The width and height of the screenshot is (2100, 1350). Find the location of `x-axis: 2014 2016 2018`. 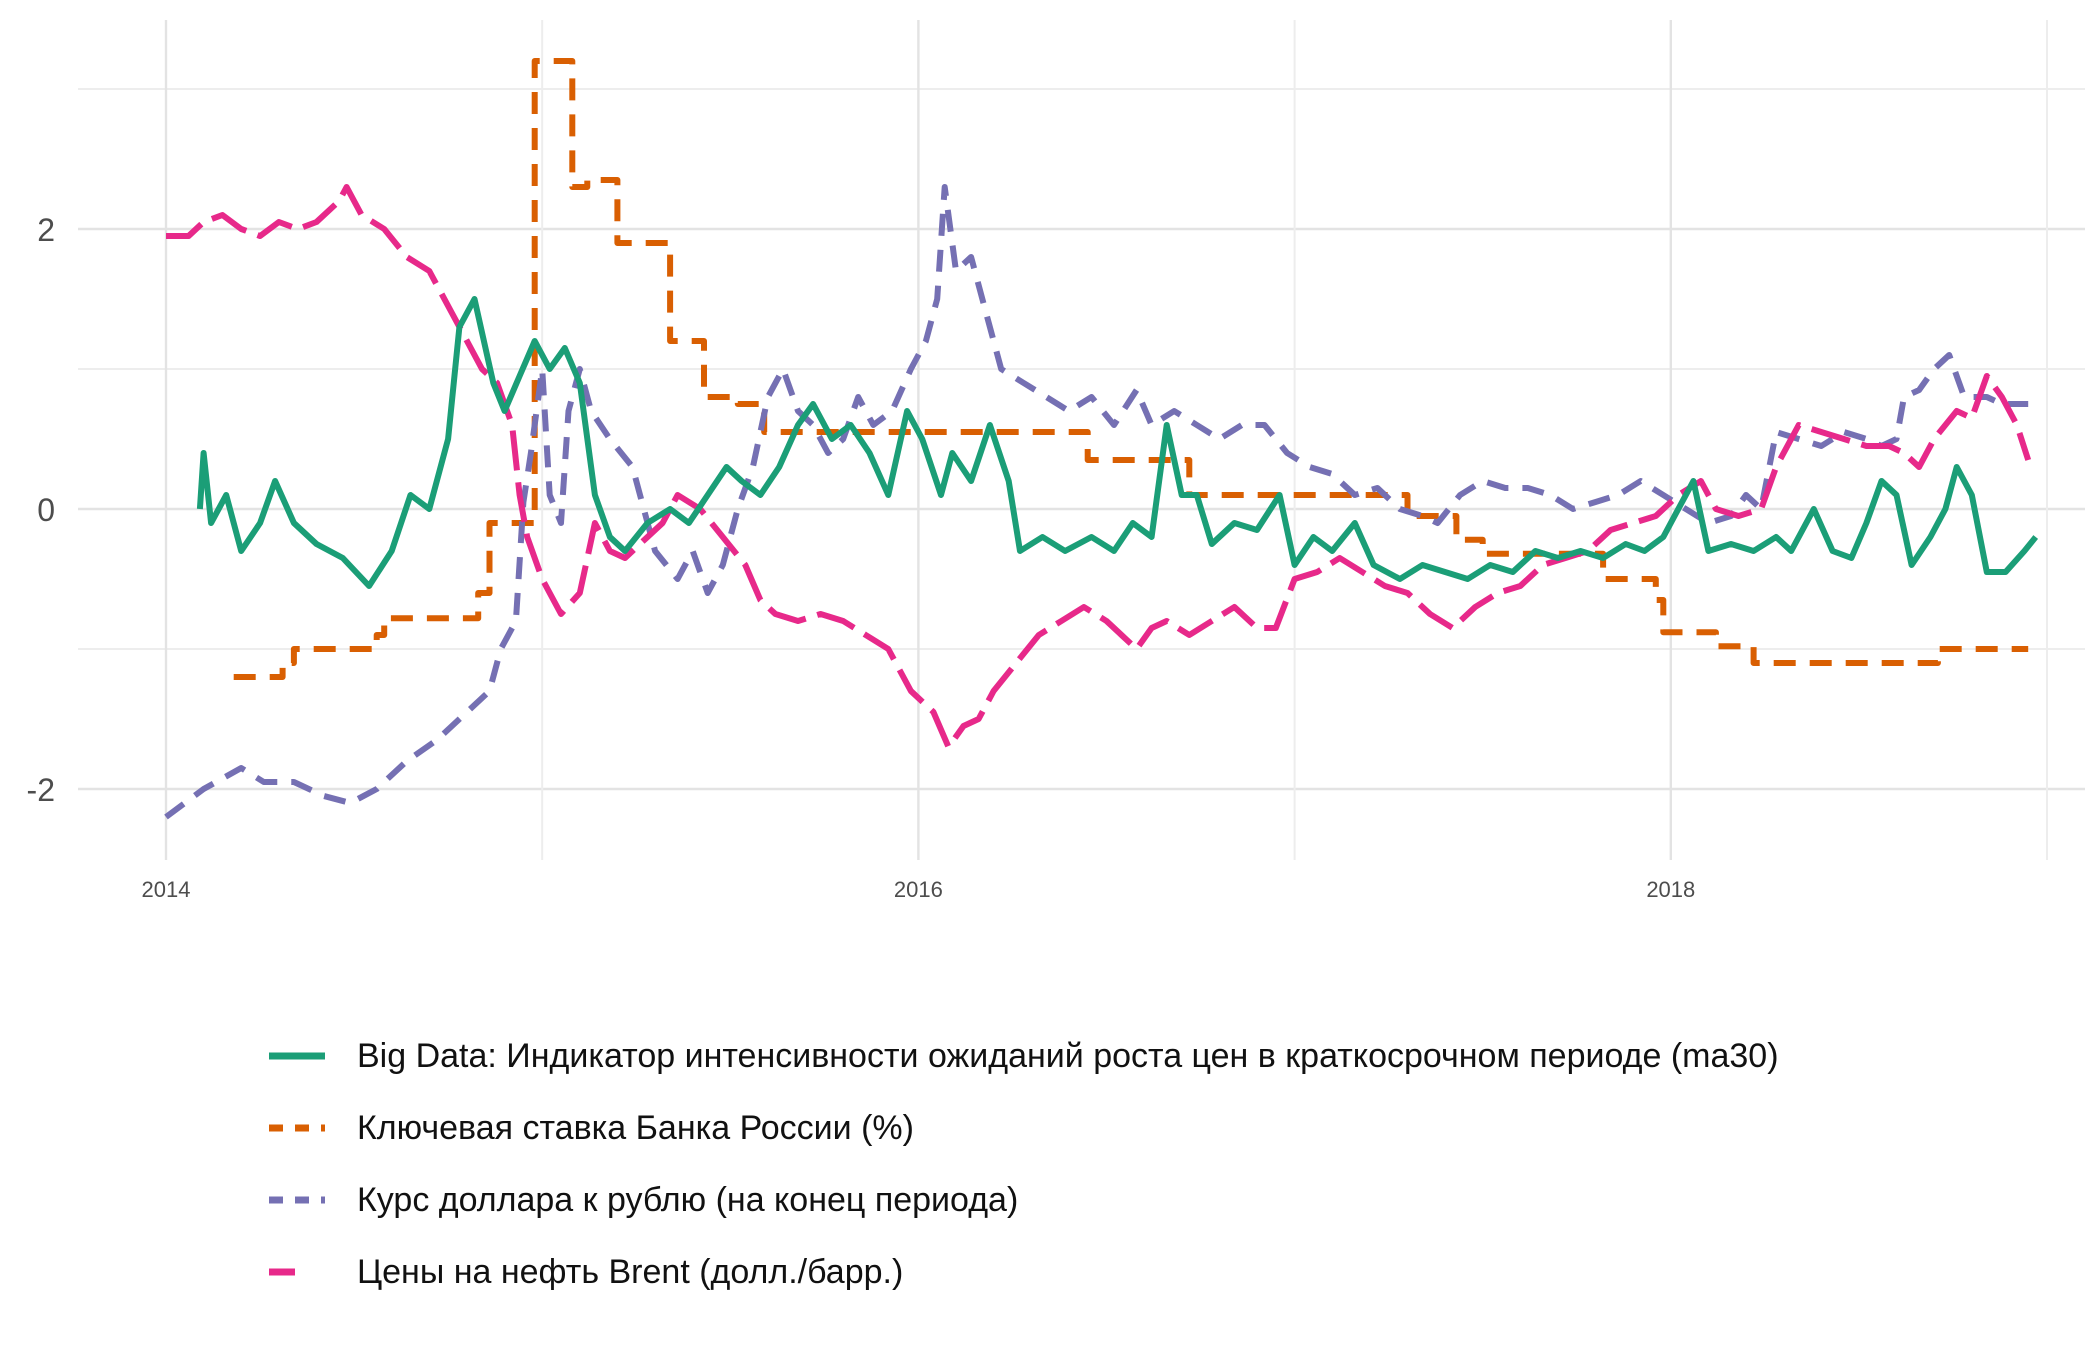

x-axis: 2014 2016 2018 is located at coordinates (919, 889).